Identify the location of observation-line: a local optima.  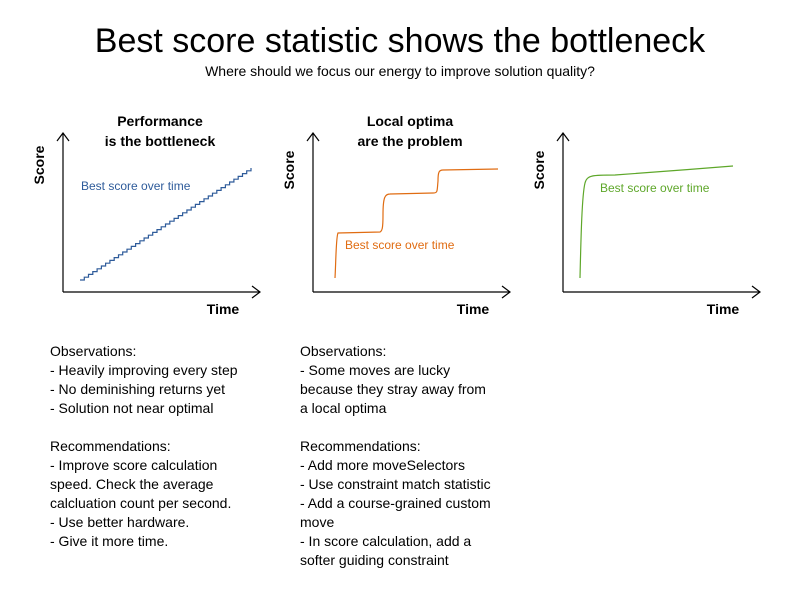
(343, 408).